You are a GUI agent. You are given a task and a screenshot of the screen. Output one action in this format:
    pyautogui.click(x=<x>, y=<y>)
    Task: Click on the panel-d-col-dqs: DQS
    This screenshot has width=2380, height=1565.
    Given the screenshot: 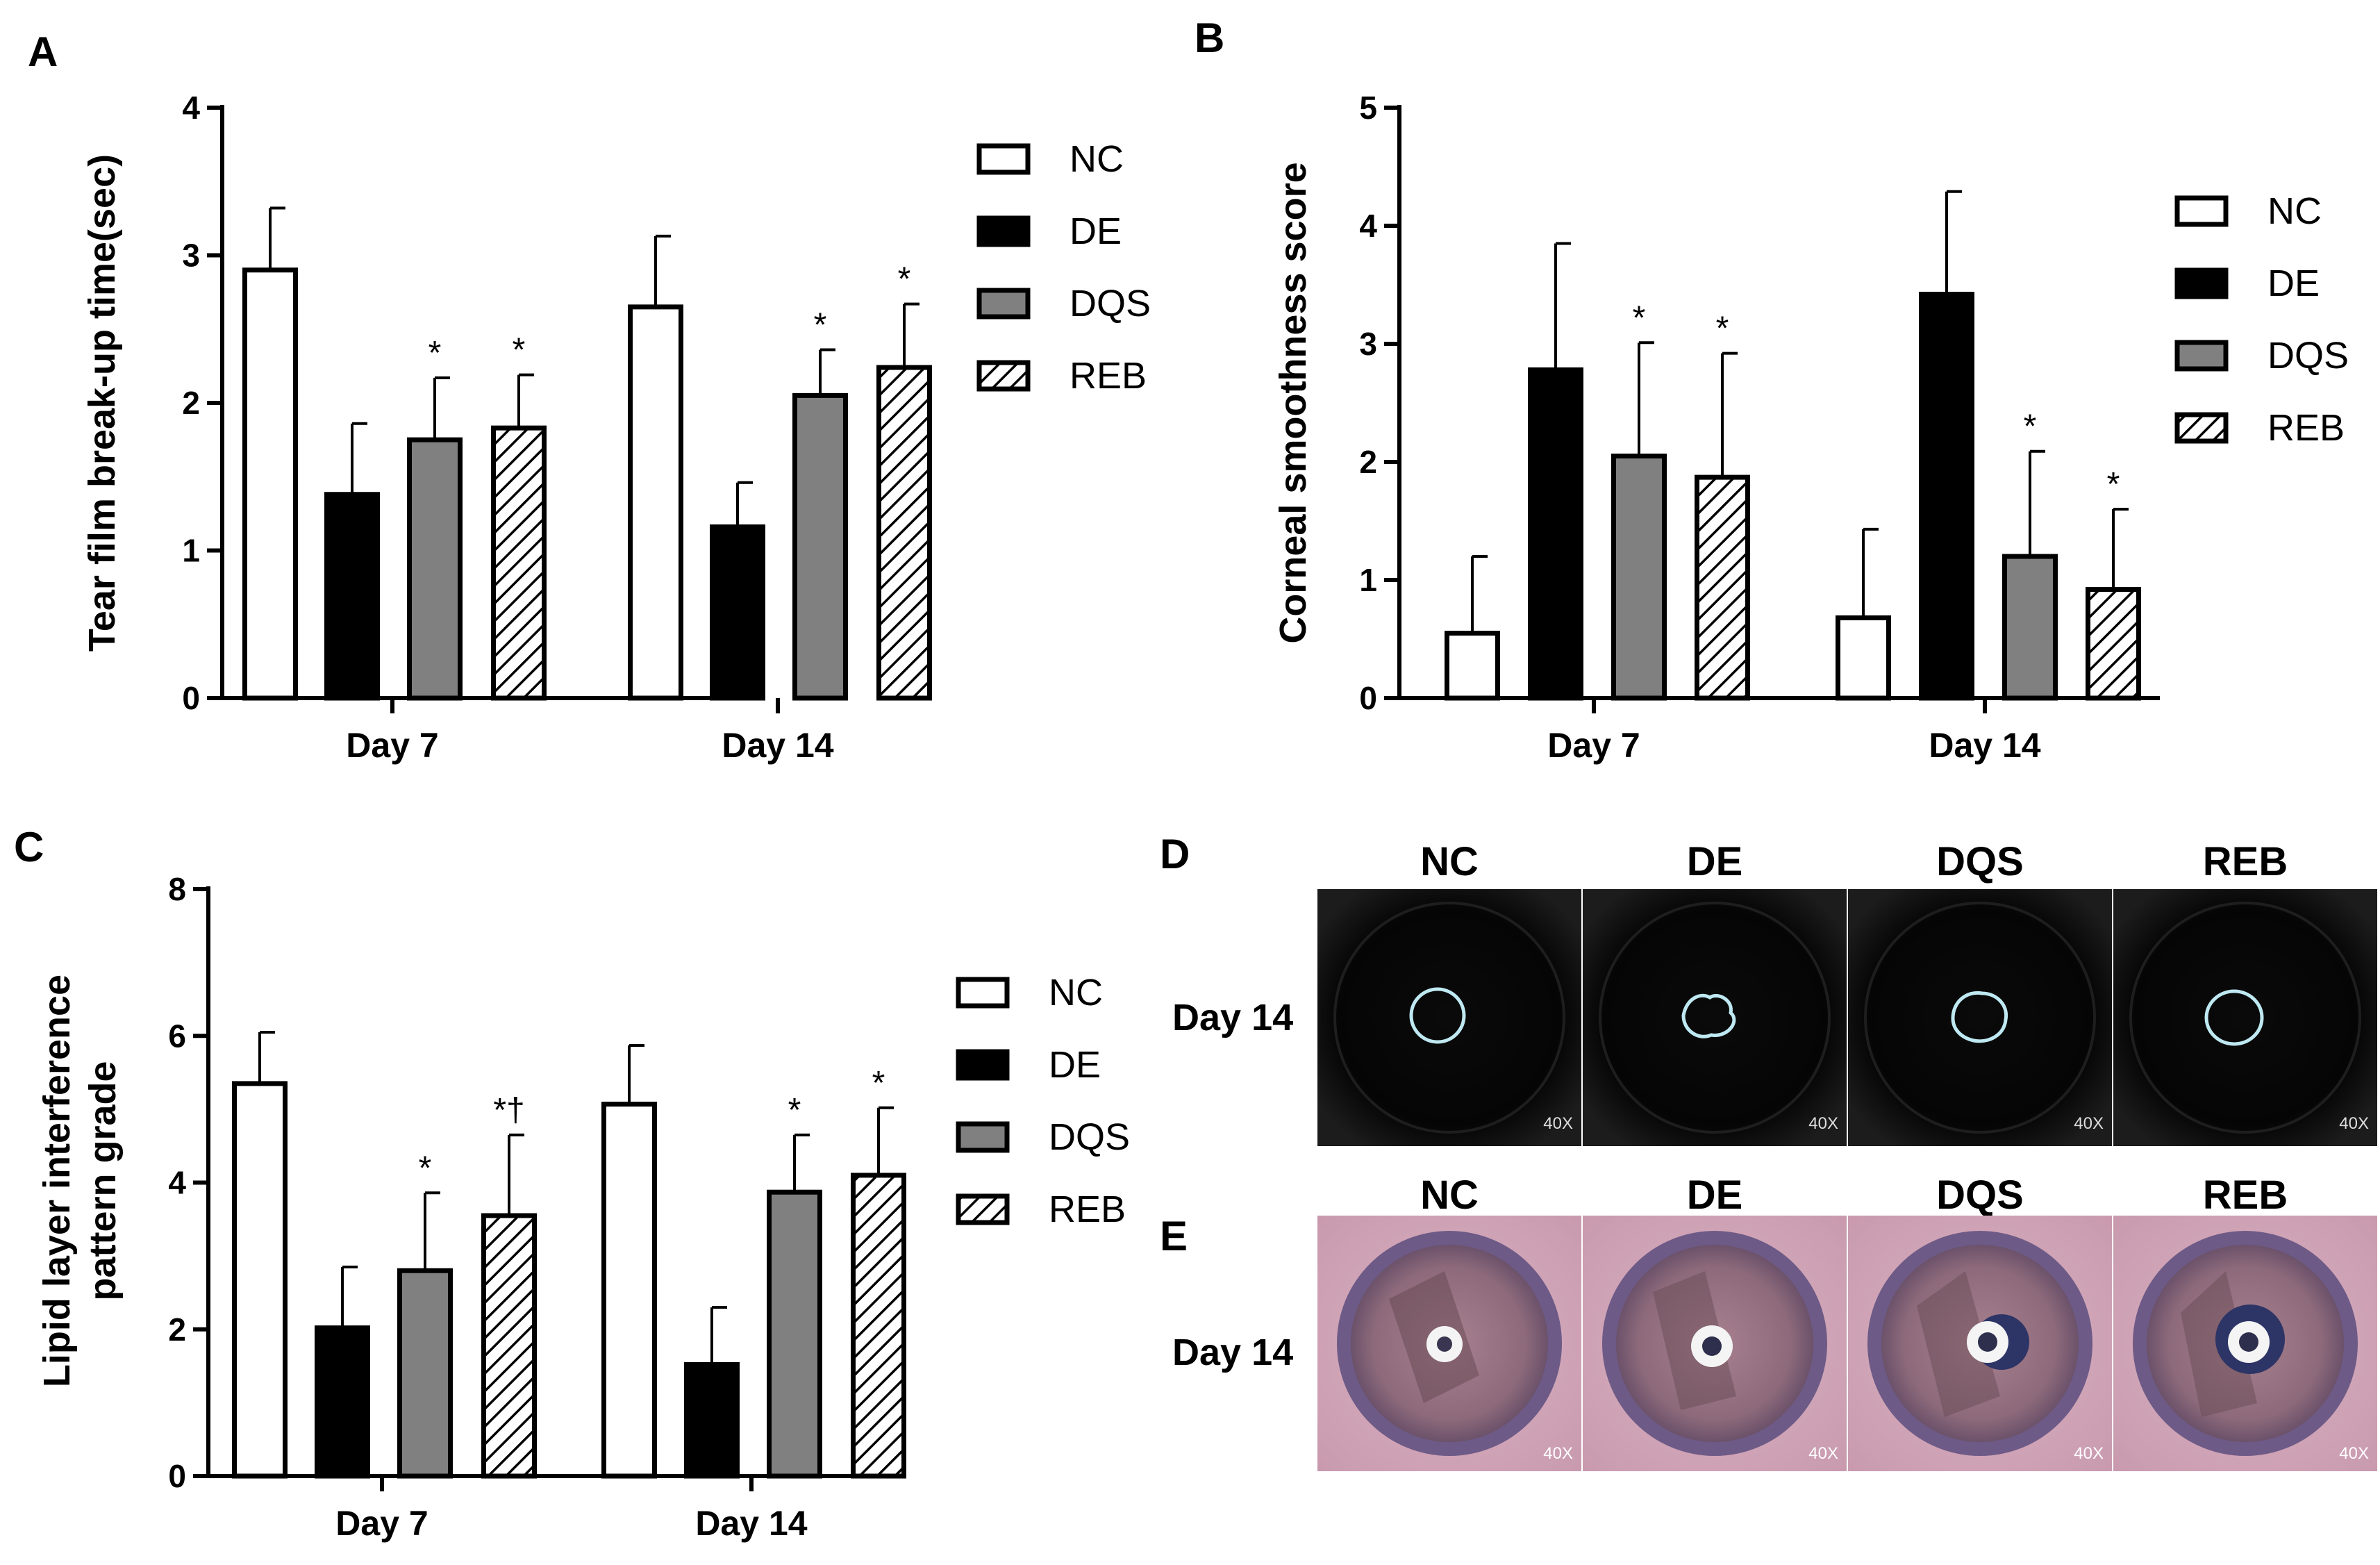 What is the action you would take?
    pyautogui.click(x=1980, y=861)
    